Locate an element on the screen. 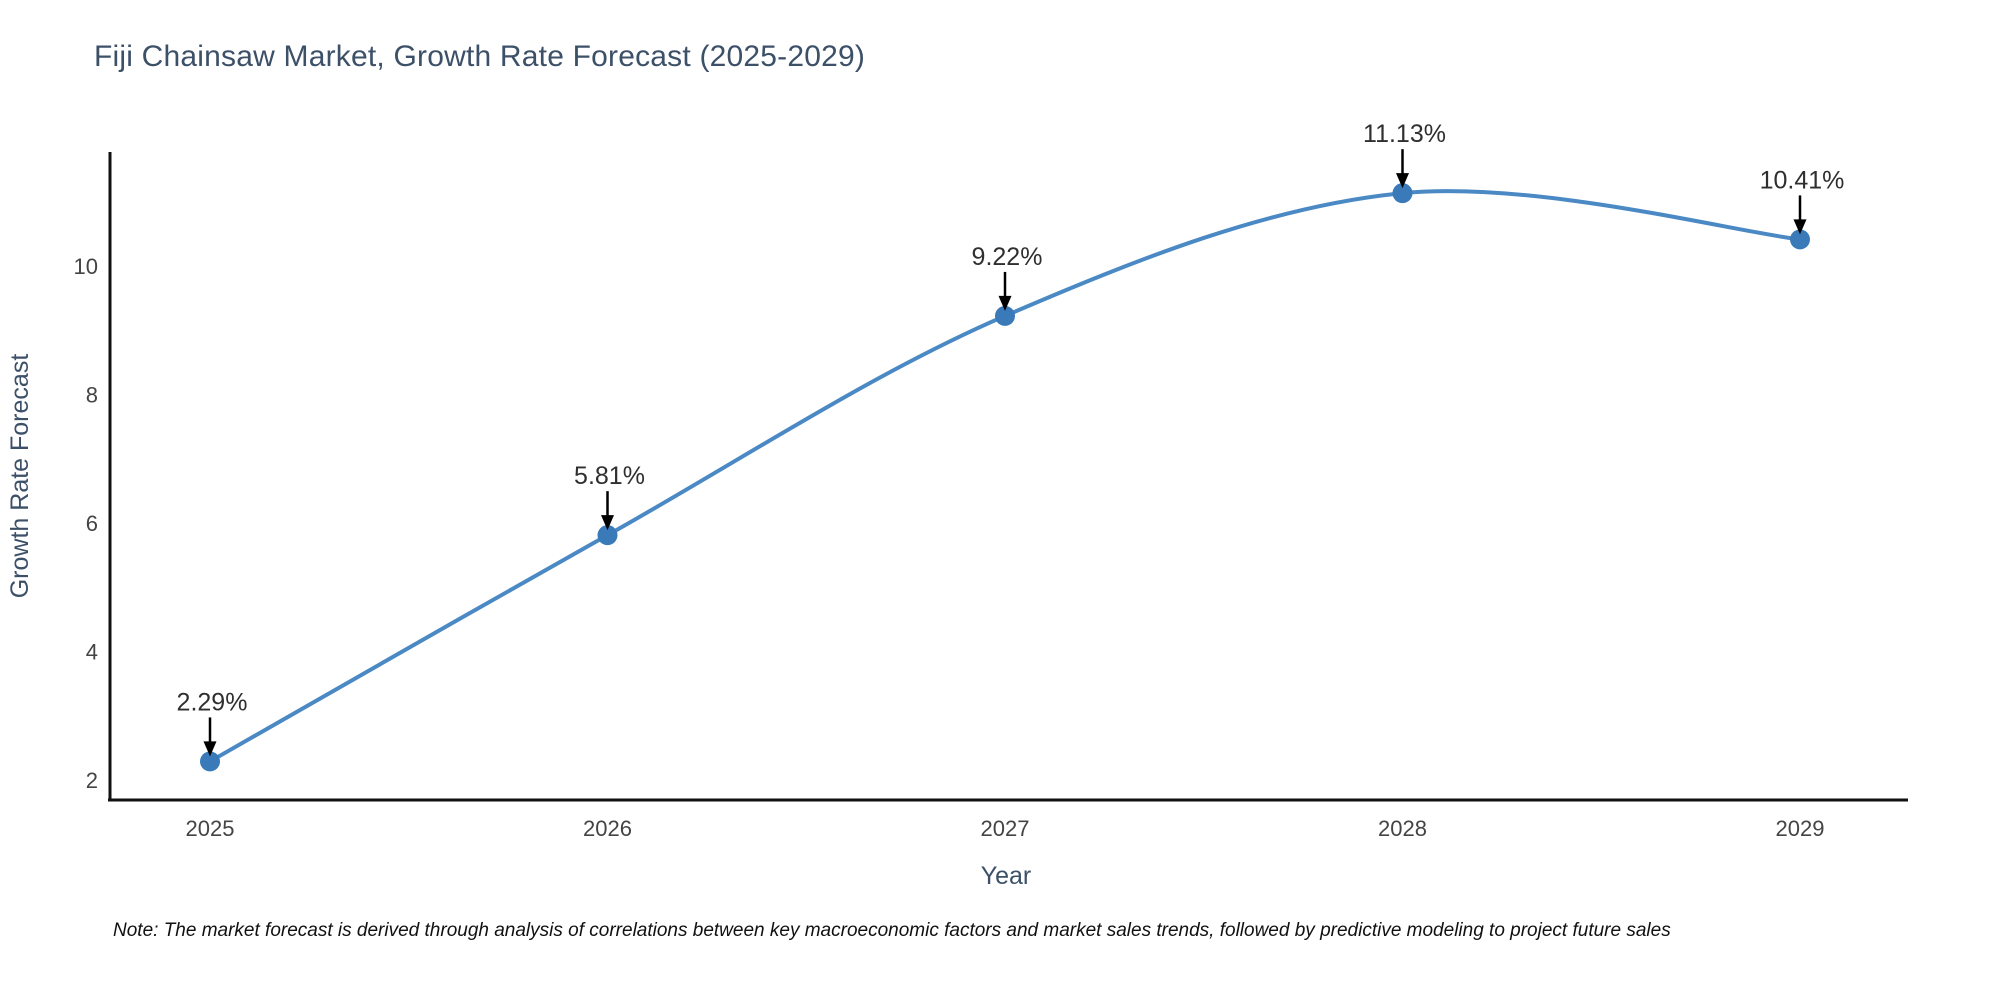  y-axis-label: Growth Rate Forecast is located at coordinates (20, 476).